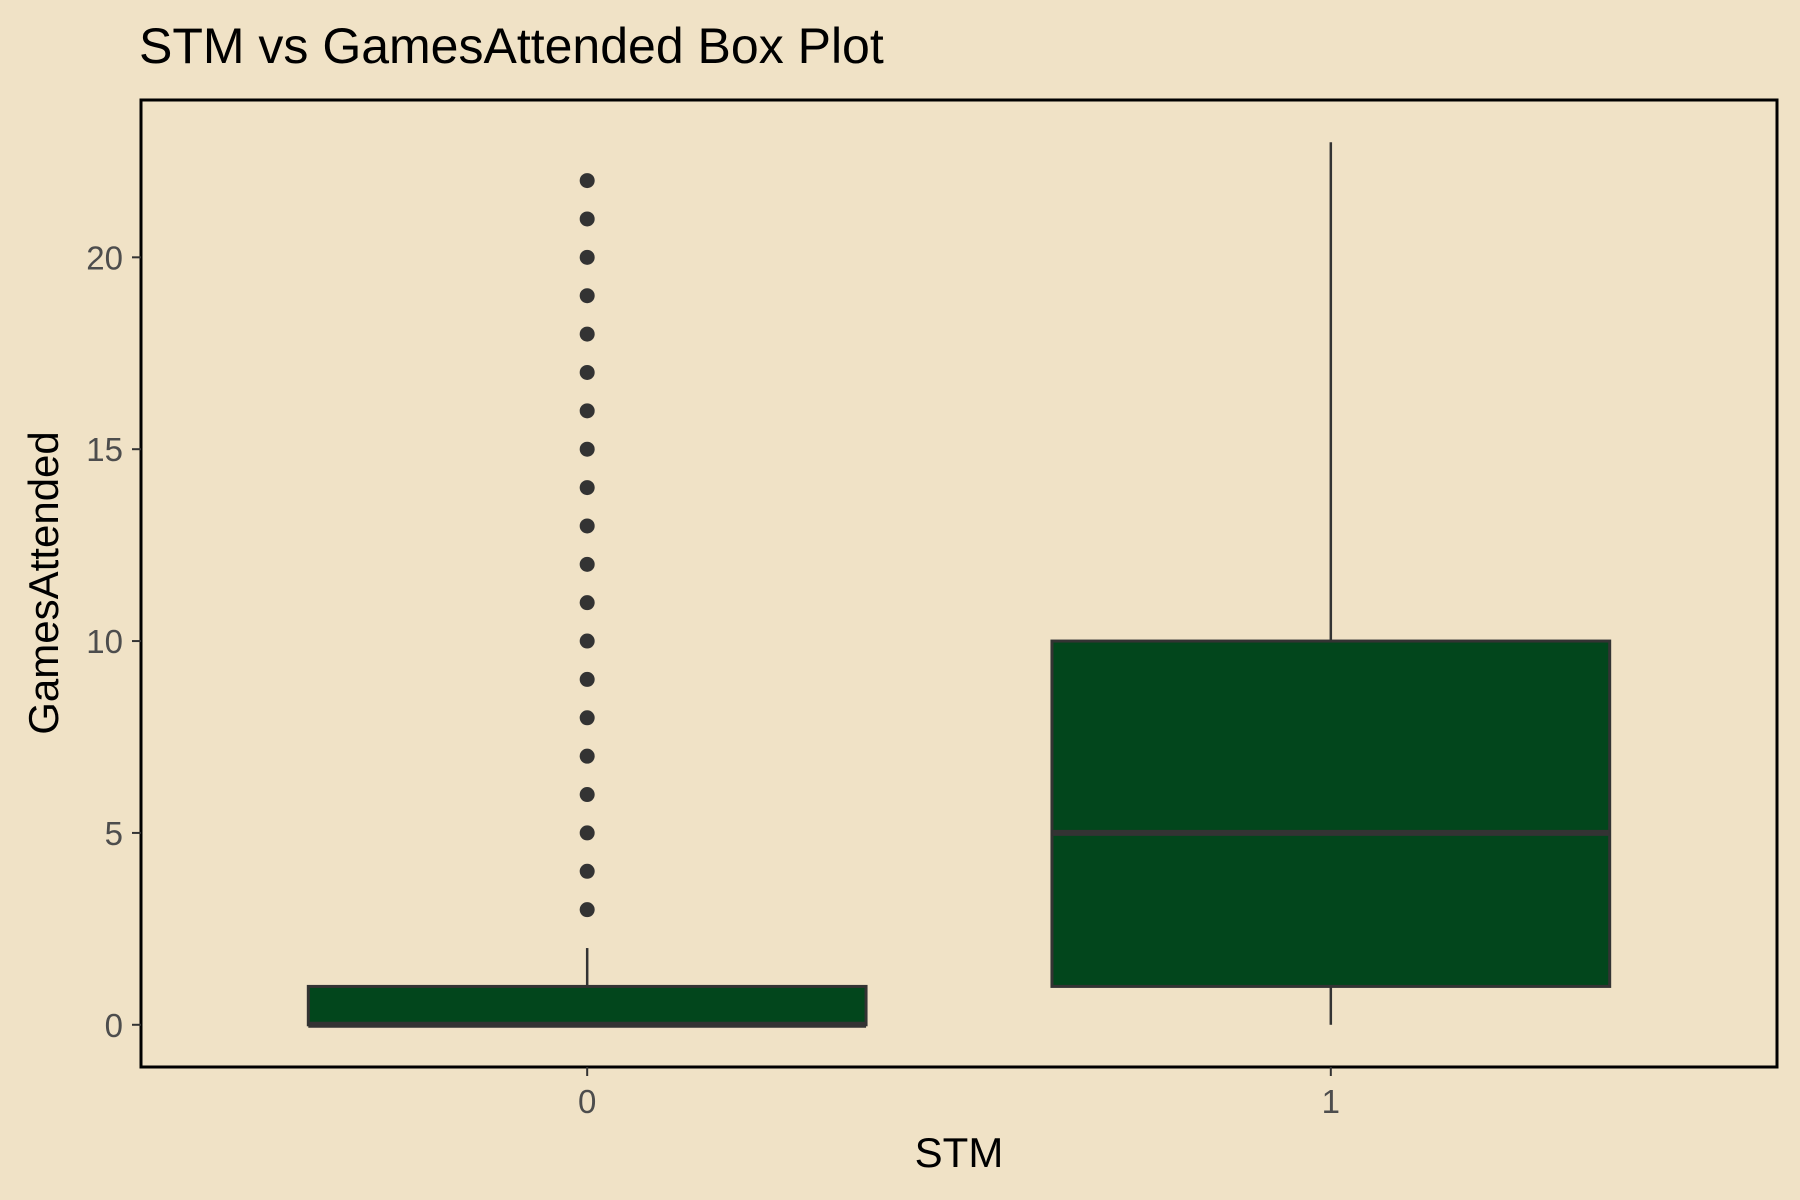 This screenshot has height=1200, width=1800. I want to click on y-axis: 0 5 10 15 20, so click(113, 641).